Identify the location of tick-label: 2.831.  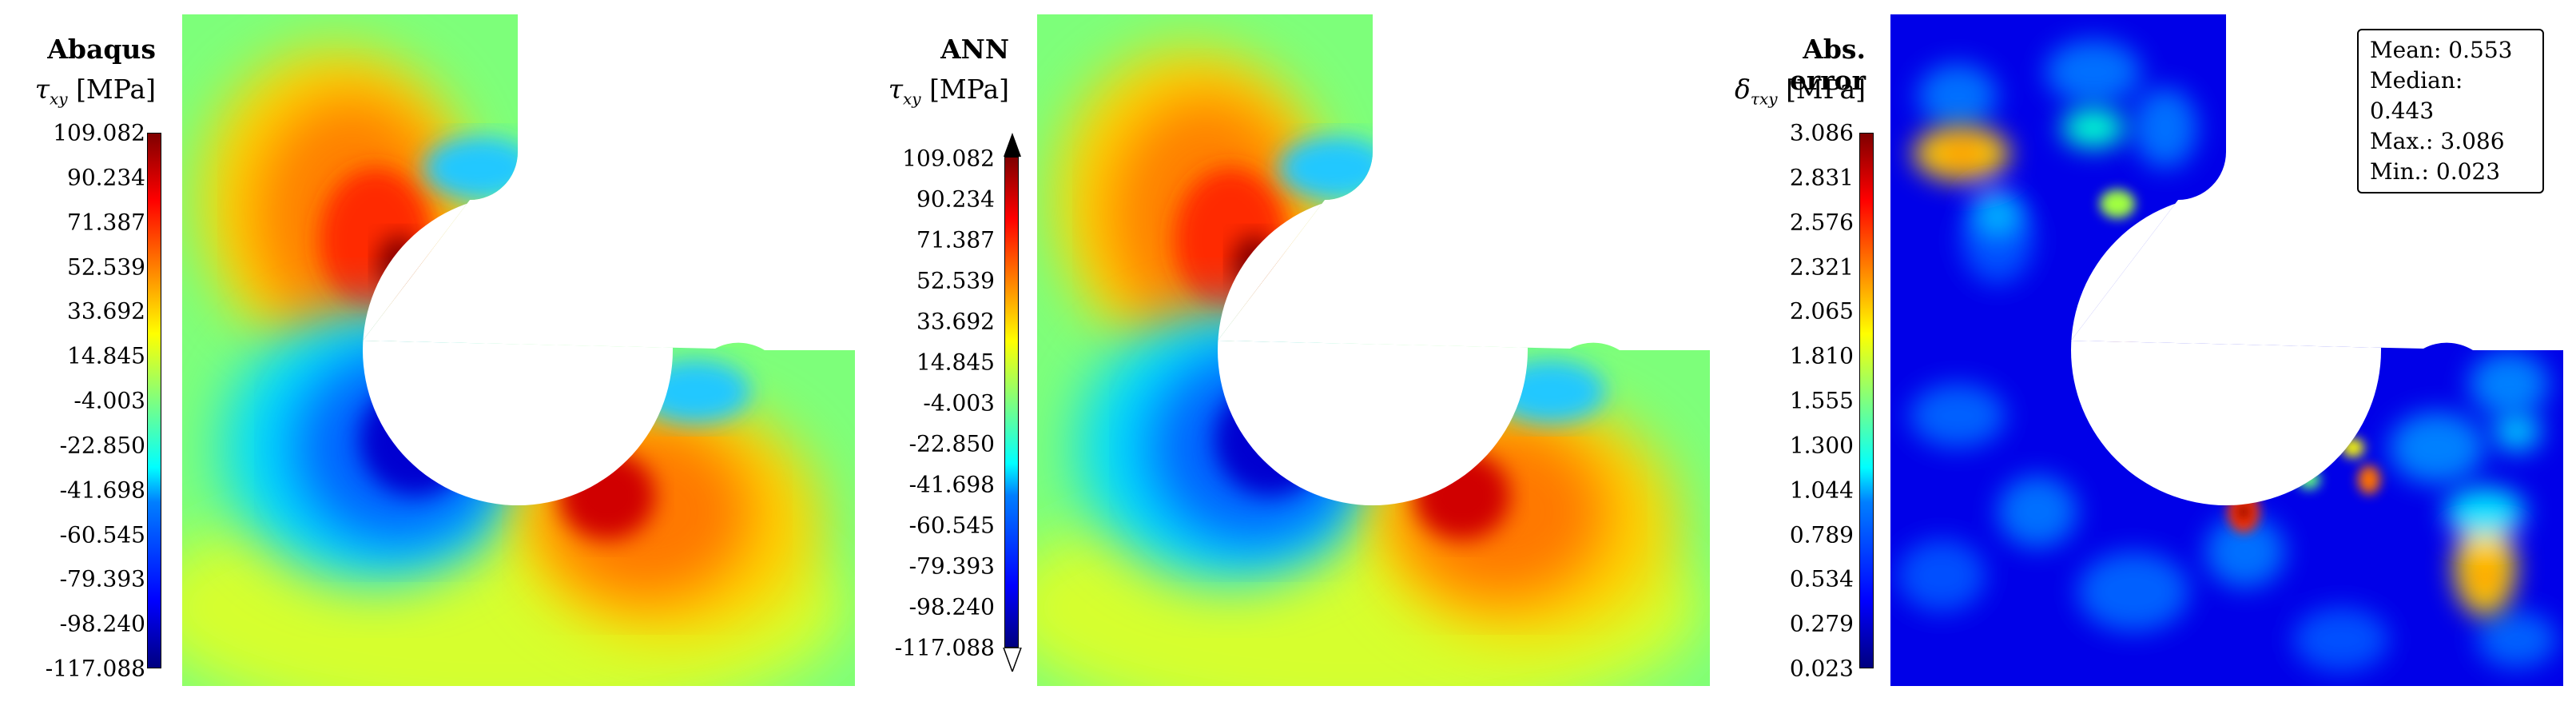
(1821, 177).